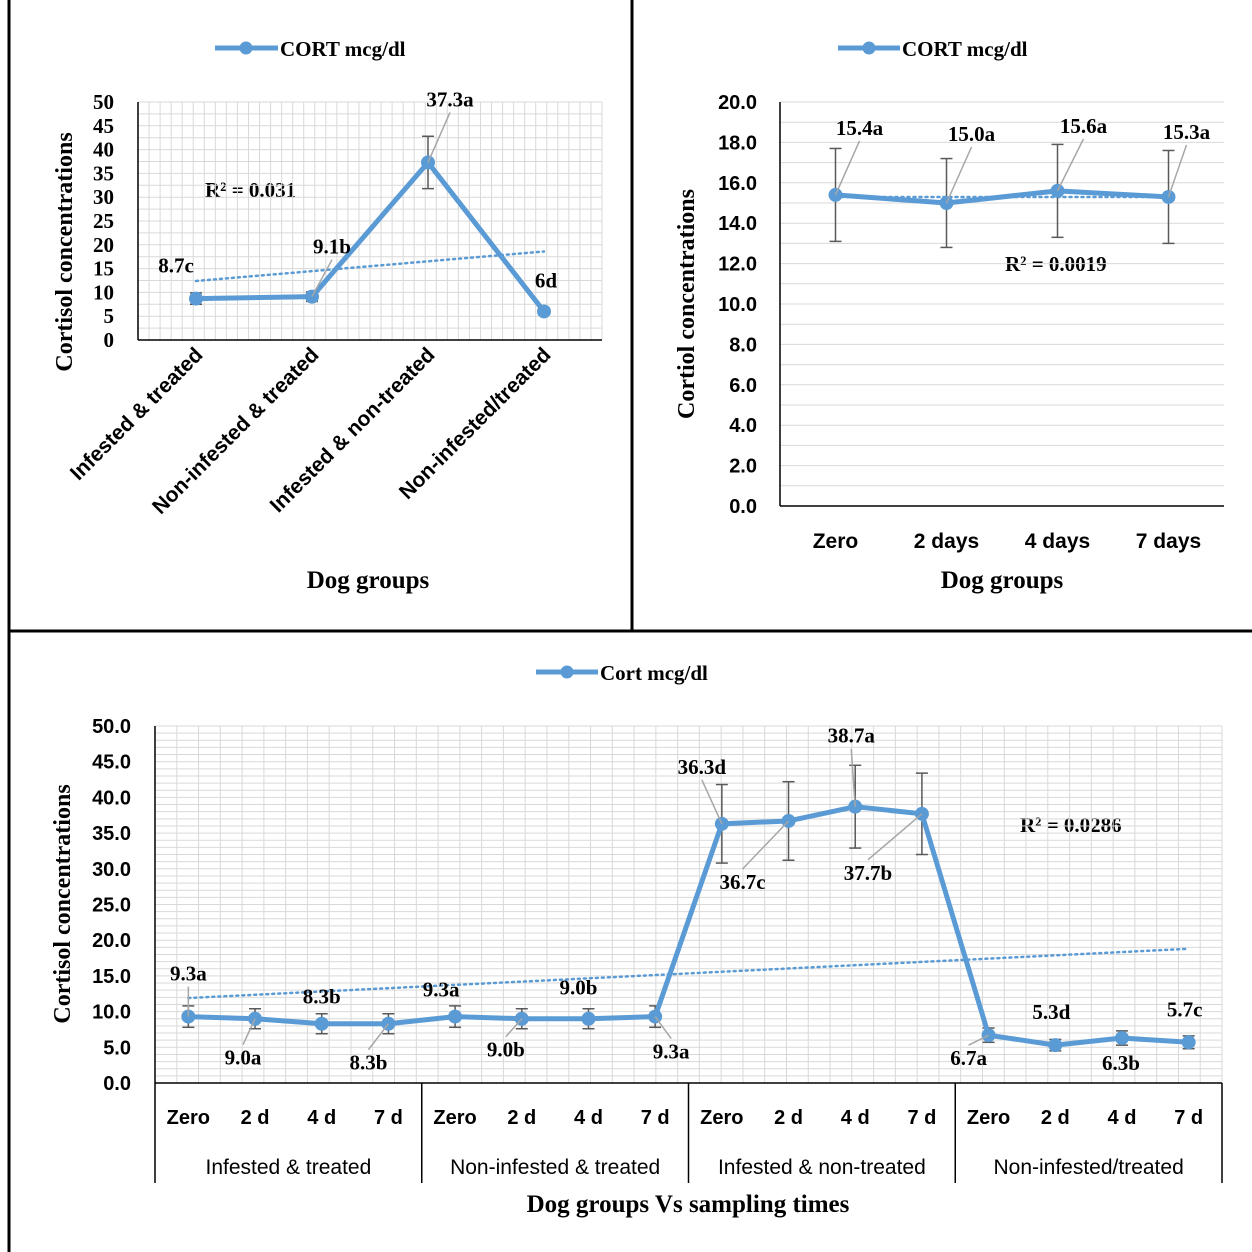 This screenshot has height=1252, width=1252. What do you see at coordinates (103, 173) in the screenshot?
I see `y-tick-label: 35` at bounding box center [103, 173].